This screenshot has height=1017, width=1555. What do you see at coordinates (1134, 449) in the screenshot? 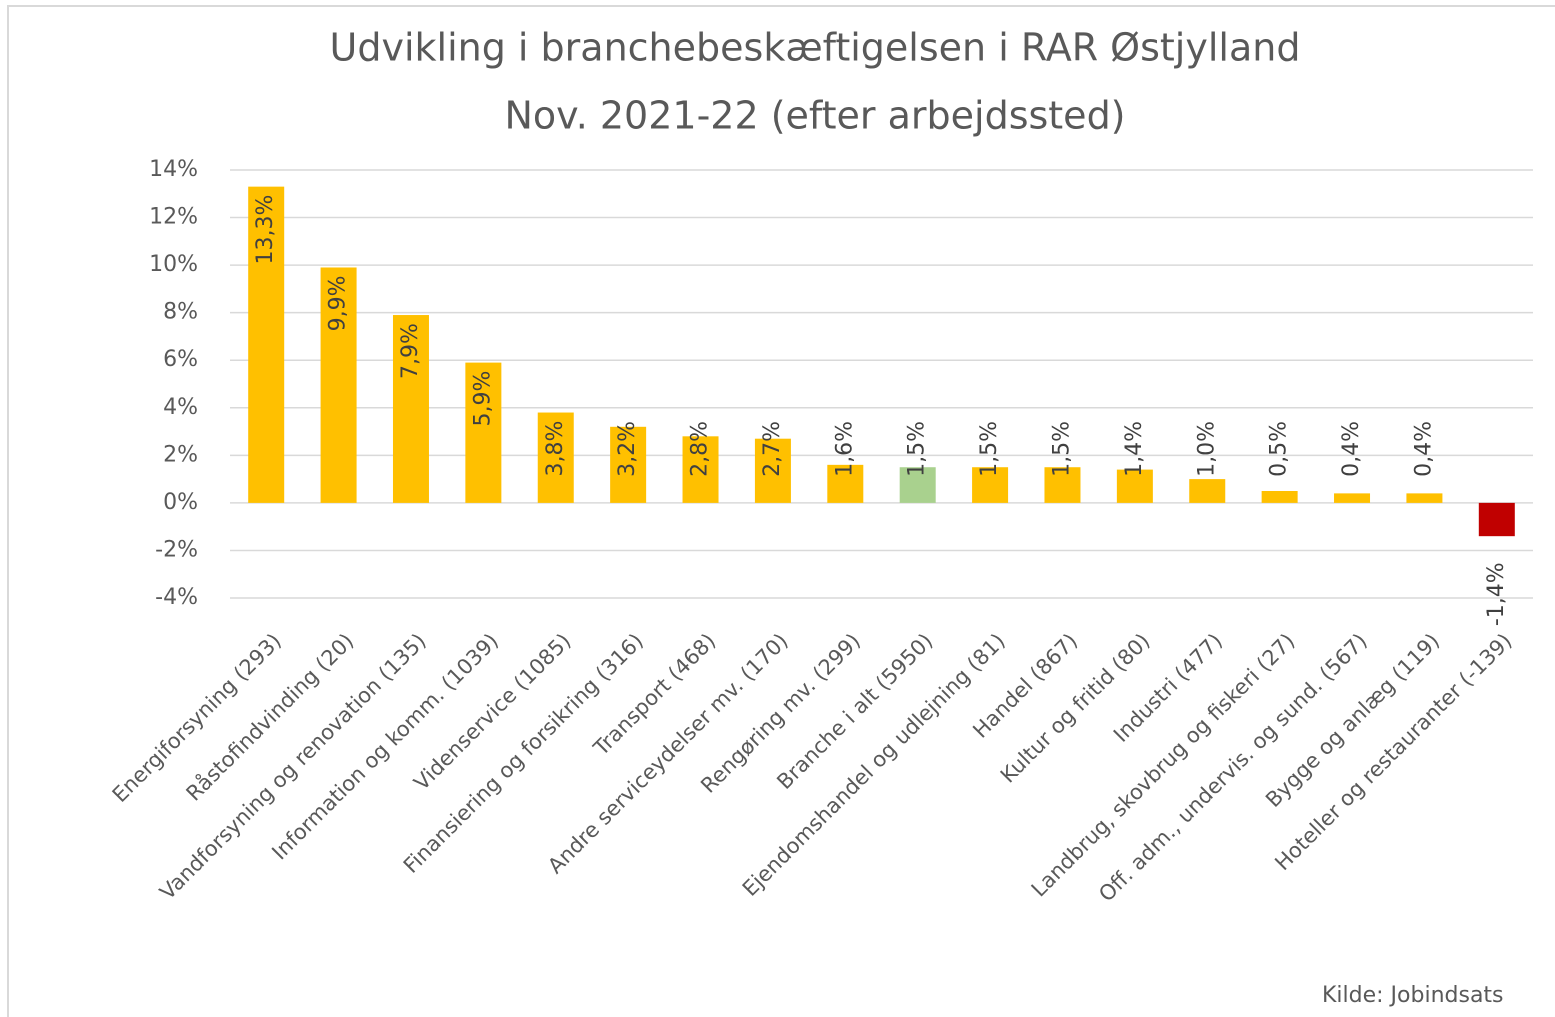
I see `data-label: 1,4%` at bounding box center [1134, 449].